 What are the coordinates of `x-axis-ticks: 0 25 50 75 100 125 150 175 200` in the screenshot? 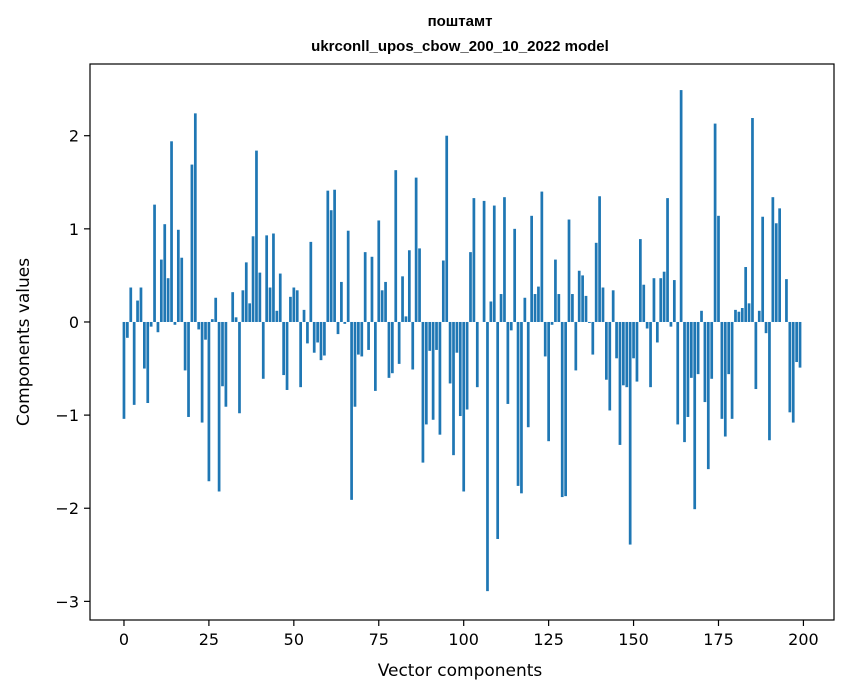 It's located at (469, 634).